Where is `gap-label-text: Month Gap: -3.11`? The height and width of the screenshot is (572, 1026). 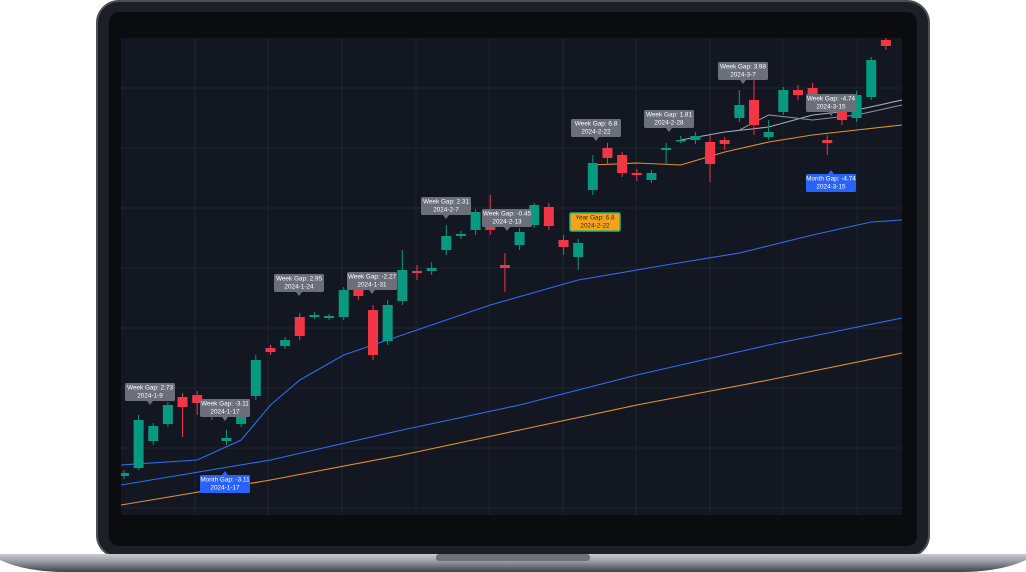
gap-label-text: Month Gap: -3.11 is located at coordinates (225, 480).